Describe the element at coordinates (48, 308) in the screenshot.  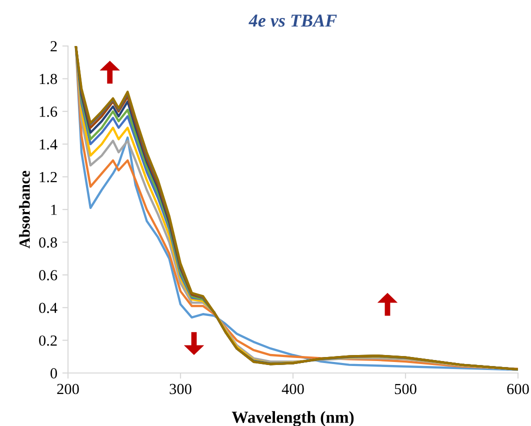
I see `y-tick-label: 0.4` at that location.